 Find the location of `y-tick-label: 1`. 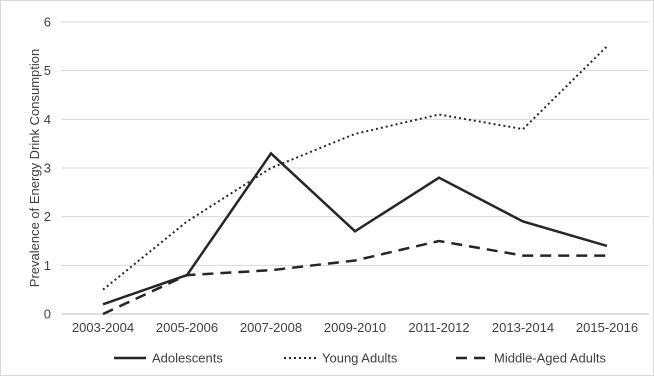

y-tick-label: 1 is located at coordinates (47, 265).